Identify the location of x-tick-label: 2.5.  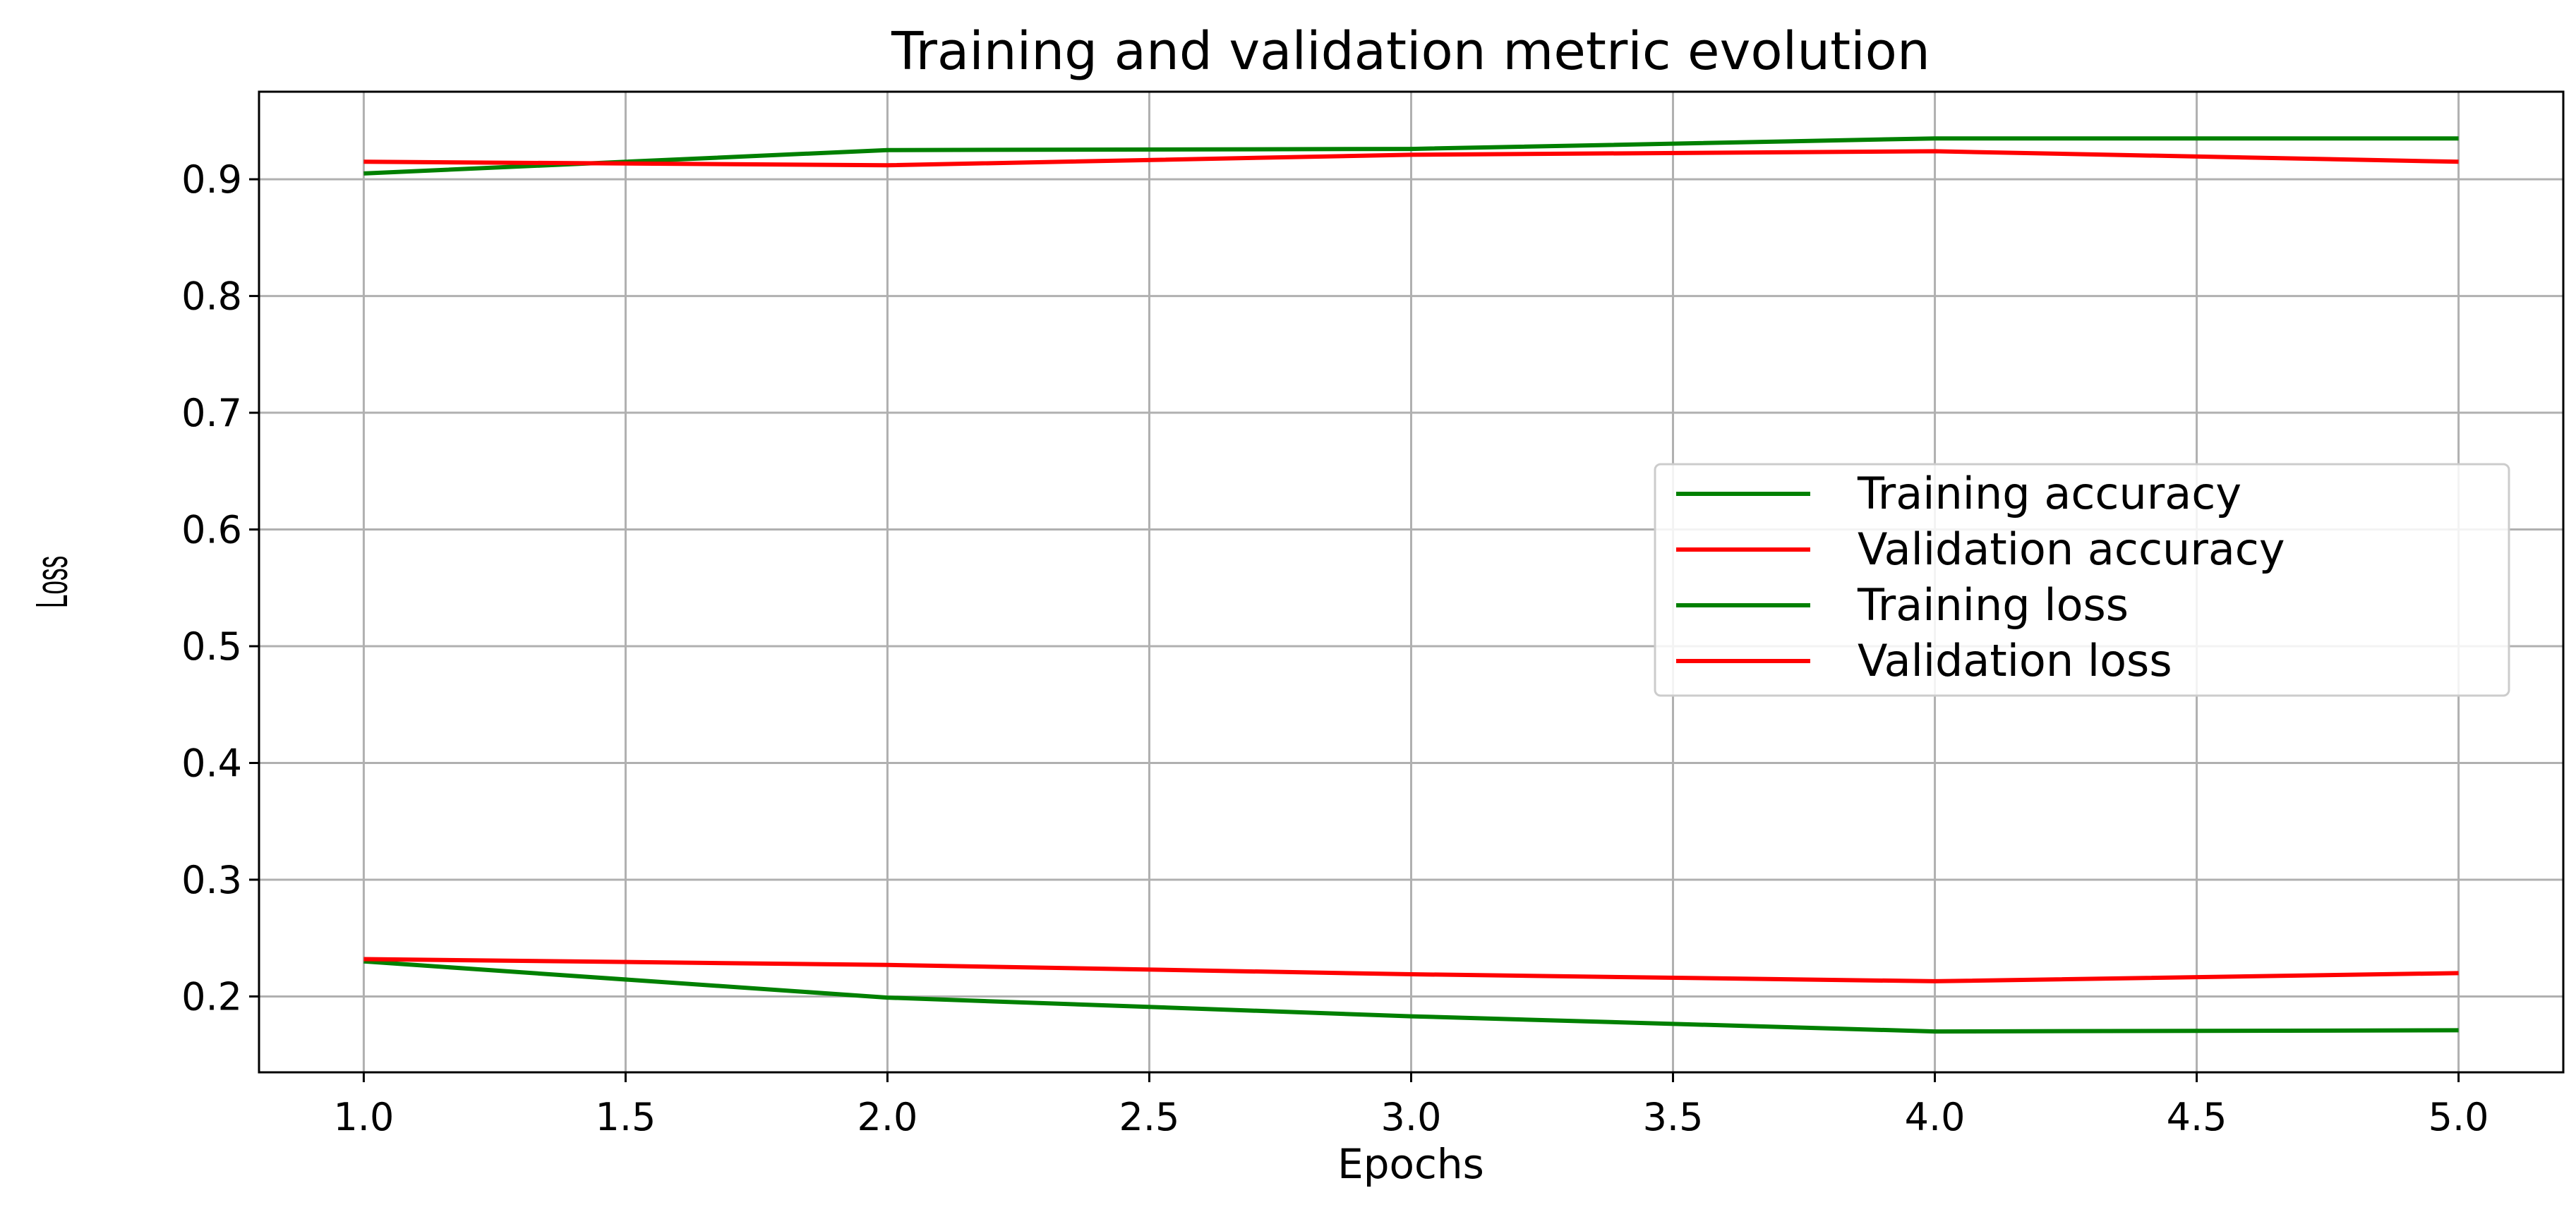
(1149, 1117).